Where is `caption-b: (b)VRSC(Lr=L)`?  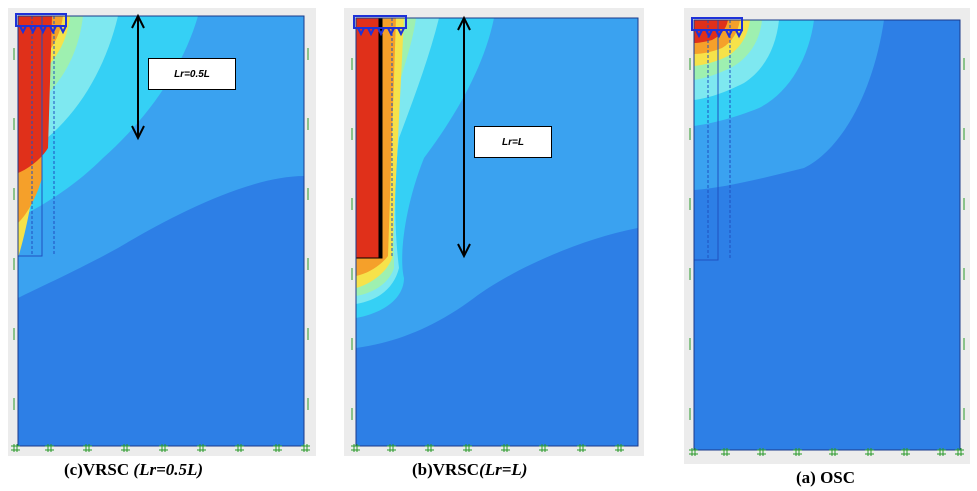 caption-b: (b)VRSC(Lr=L) is located at coordinates (469, 470).